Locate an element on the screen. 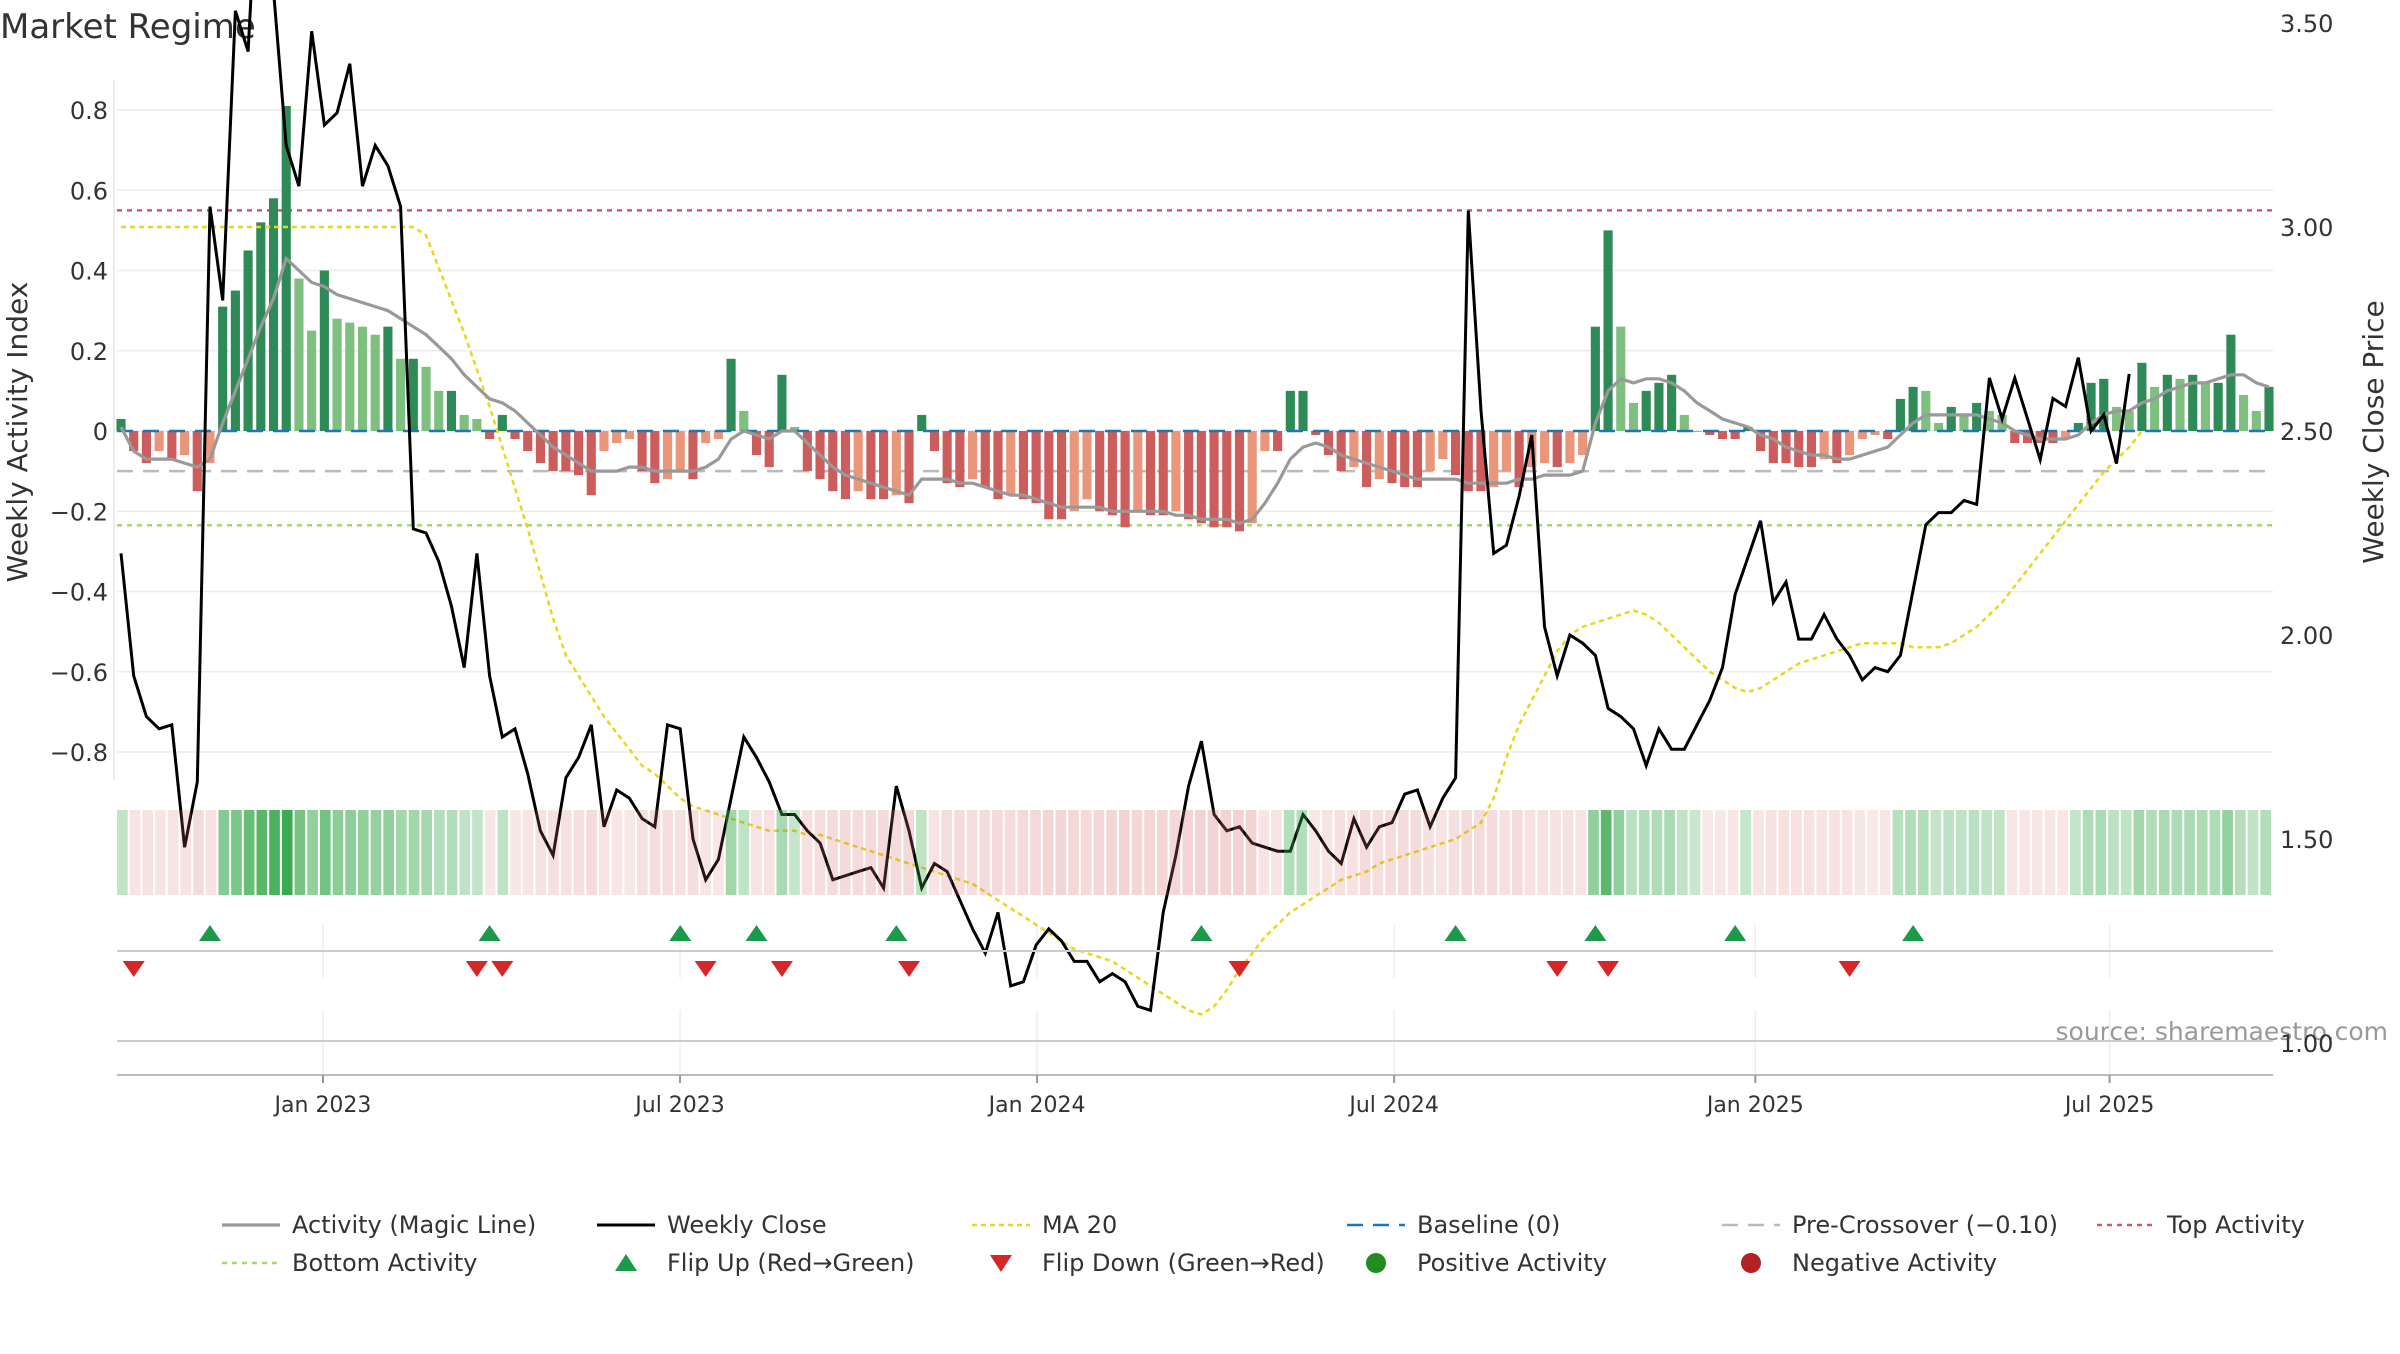  legend-label: Baseline (0) is located at coordinates (1488, 1225).